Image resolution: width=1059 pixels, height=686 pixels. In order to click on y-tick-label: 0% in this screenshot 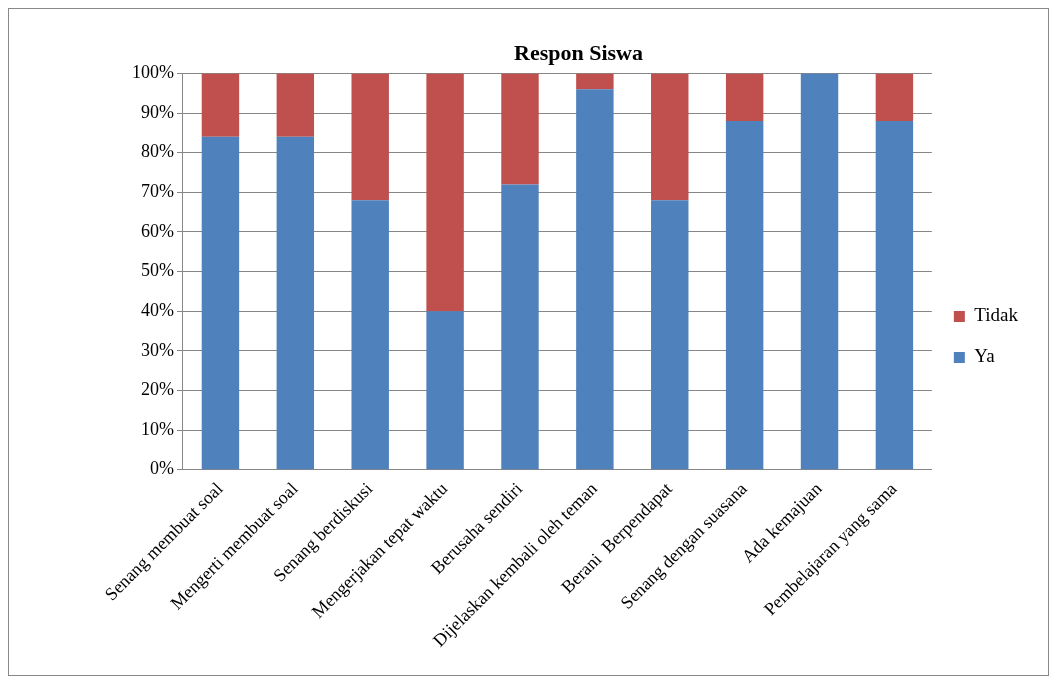, I will do `click(161, 468)`.